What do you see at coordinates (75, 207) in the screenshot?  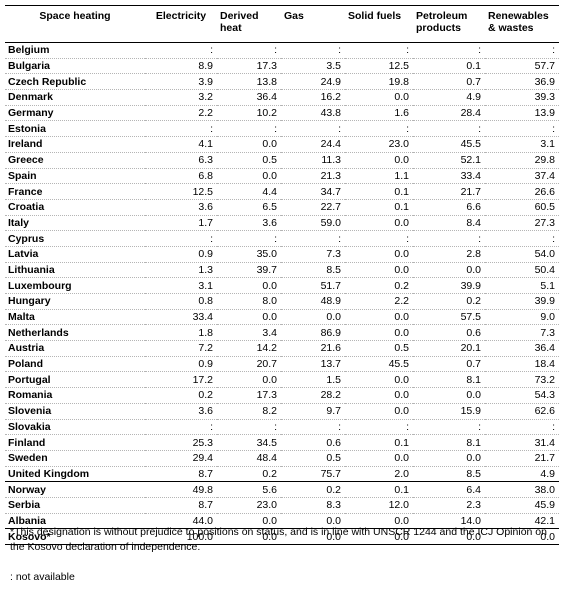 I see `country-cell: Croatia` at bounding box center [75, 207].